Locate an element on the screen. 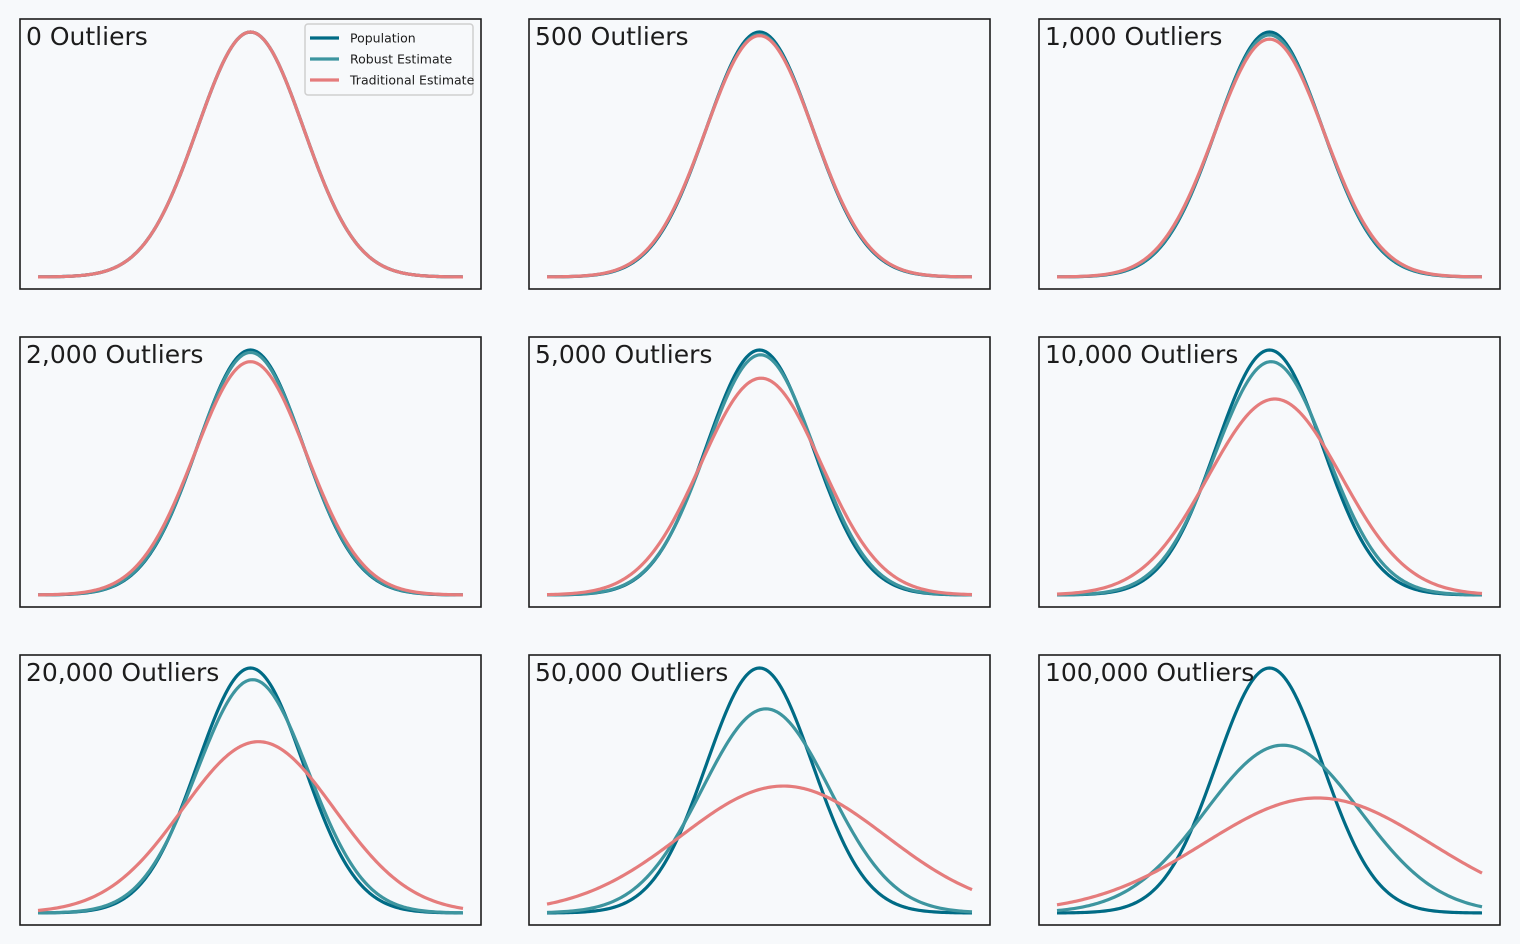 This screenshot has height=944, width=1520. panel-20-000-outliers: 20,000 Outliers is located at coordinates (250, 790).